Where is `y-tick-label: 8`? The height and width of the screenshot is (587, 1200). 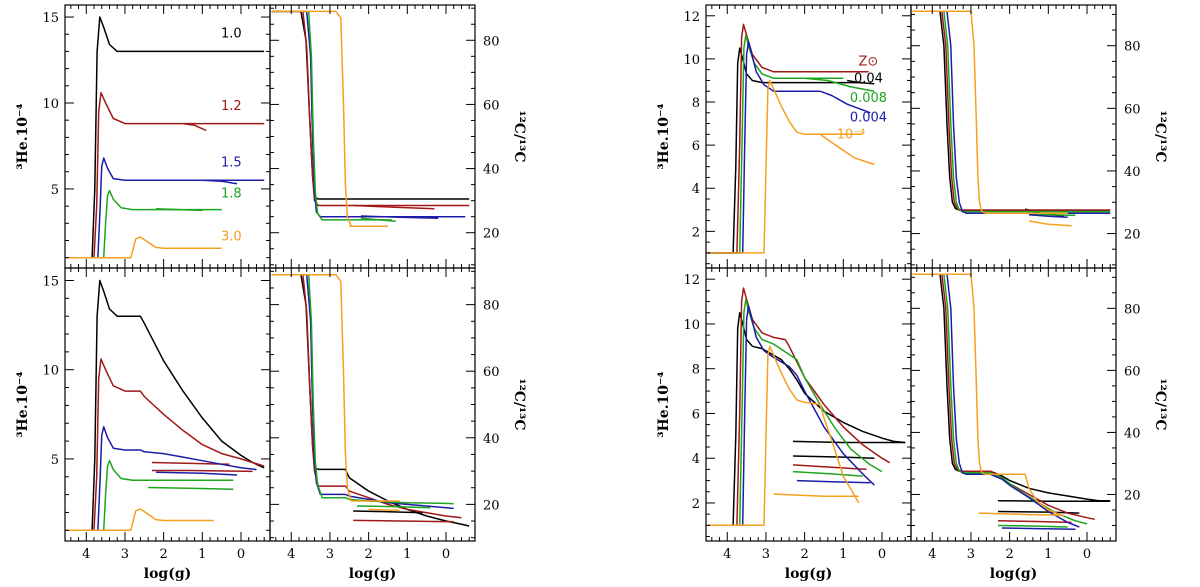
y-tick-label: 8 is located at coordinates (696, 370).